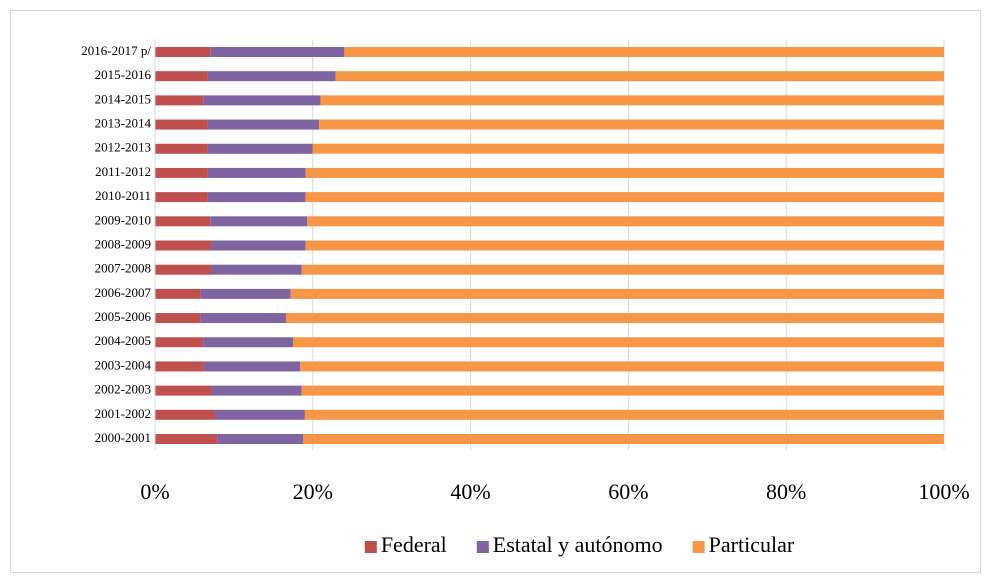 The height and width of the screenshot is (583, 992). Describe the element at coordinates (154, 491) in the screenshot. I see `x-tick-label: 0%` at that location.